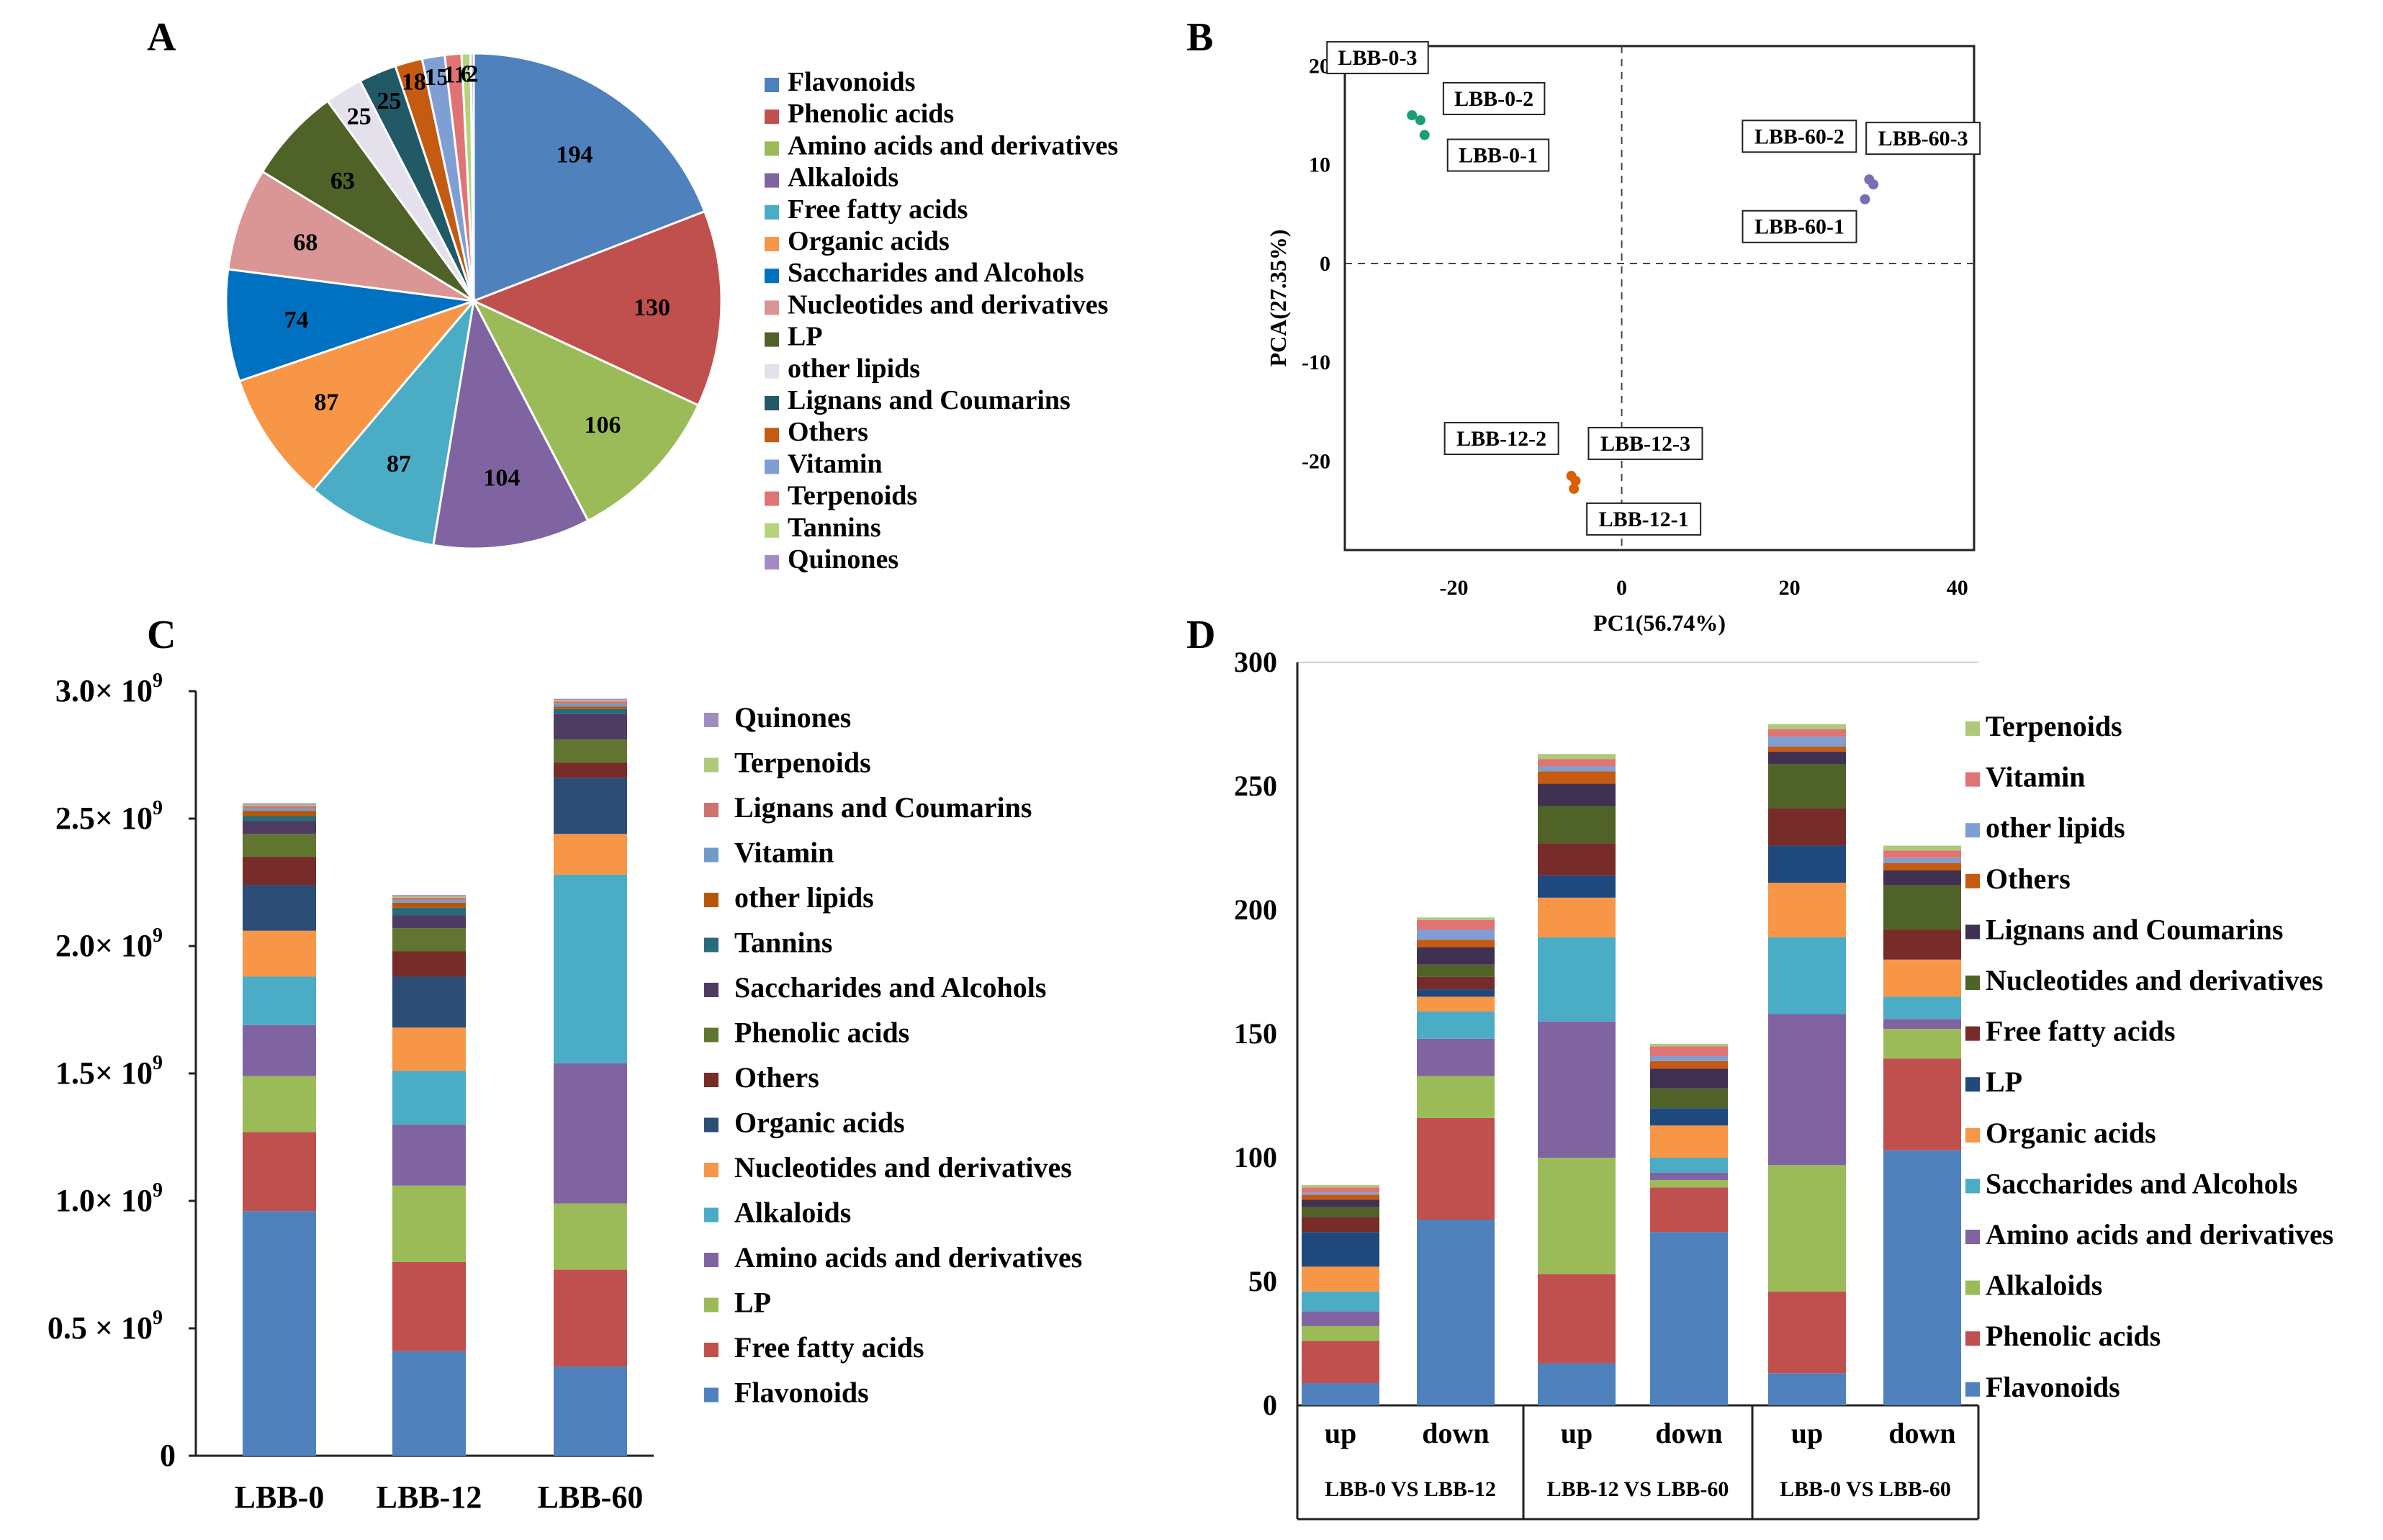  What do you see at coordinates (1577, 980) in the screenshot?
I see `bar-2-saccharides-and-alcohols` at bounding box center [1577, 980].